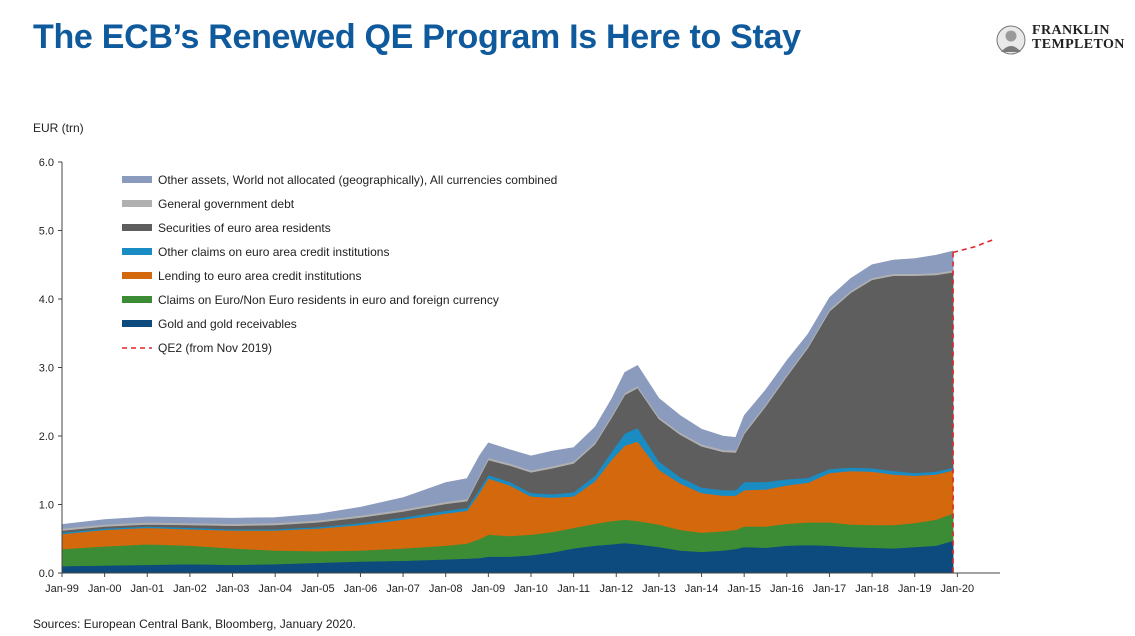 The width and height of the screenshot is (1135, 636). What do you see at coordinates (830, 589) in the screenshot?
I see `x-tick-label: Jan-17` at bounding box center [830, 589].